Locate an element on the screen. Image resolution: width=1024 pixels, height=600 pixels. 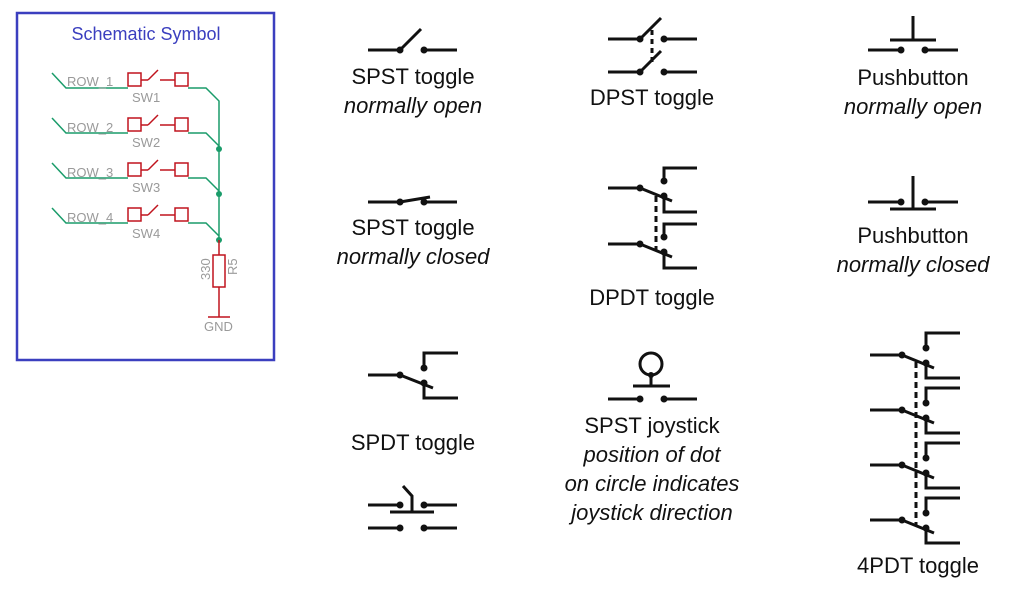
switch-ref-1: SW1 is located at coordinates (146, 97).